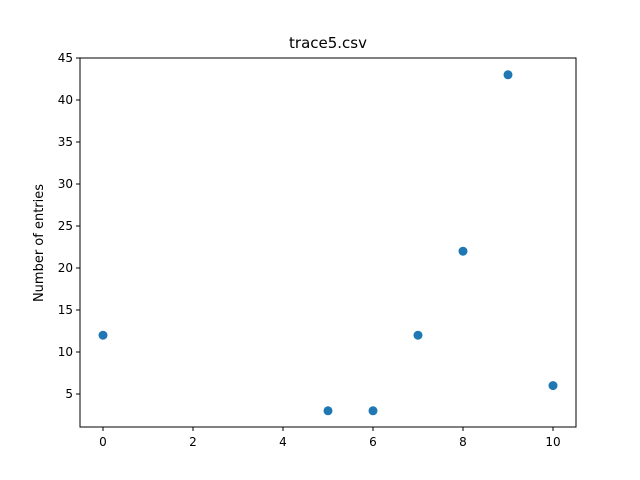  What do you see at coordinates (283, 442) in the screenshot?
I see `x-tick-label: 4` at bounding box center [283, 442].